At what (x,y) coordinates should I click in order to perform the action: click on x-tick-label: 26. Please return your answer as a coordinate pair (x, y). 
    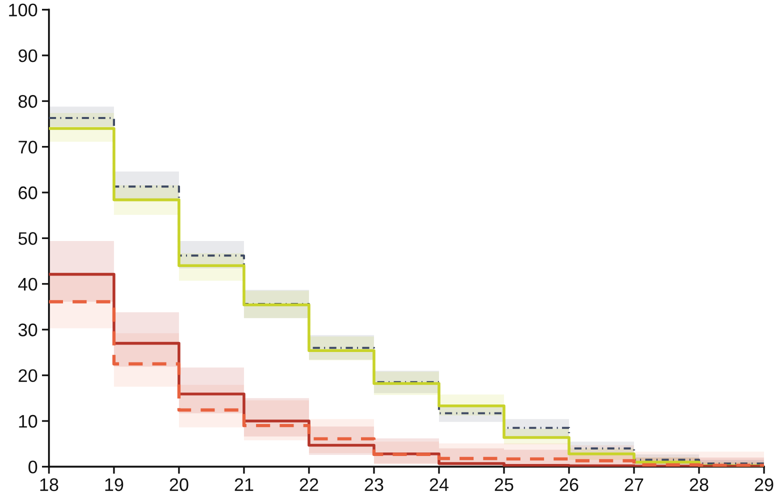
    Looking at the image, I should click on (569, 485).